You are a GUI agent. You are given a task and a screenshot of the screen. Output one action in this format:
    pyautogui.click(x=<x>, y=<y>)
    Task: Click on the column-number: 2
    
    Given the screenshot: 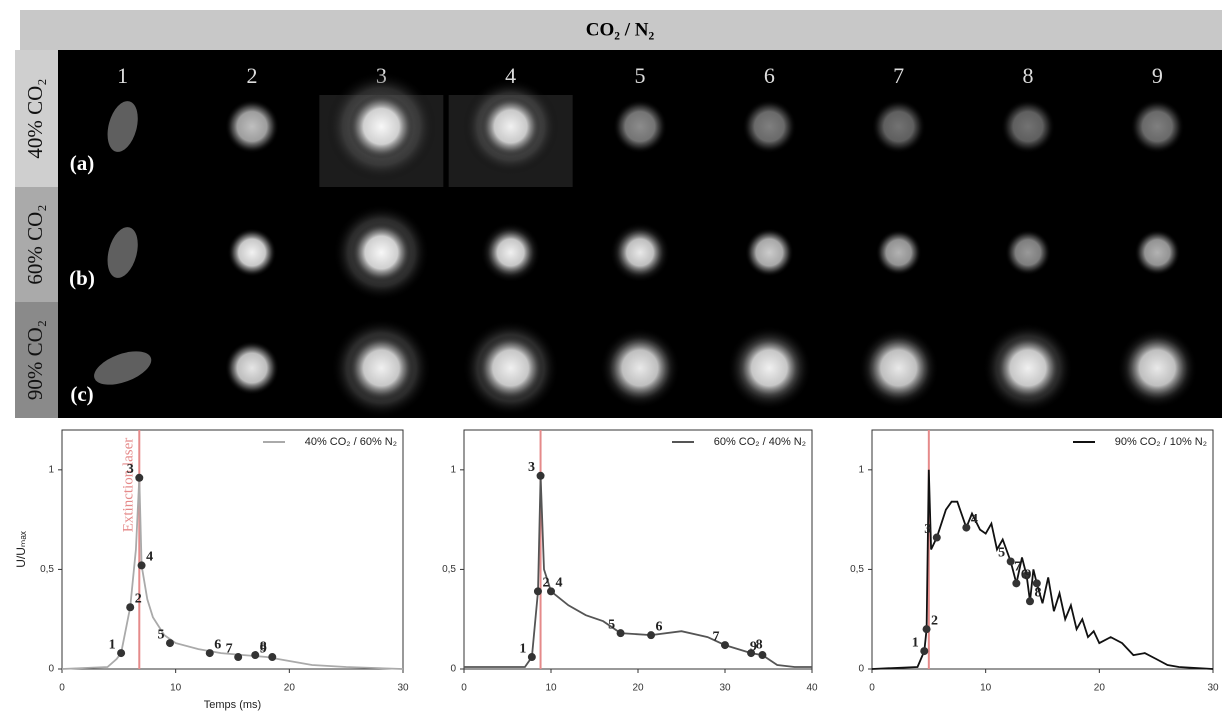 What is the action you would take?
    pyautogui.click(x=252, y=75)
    